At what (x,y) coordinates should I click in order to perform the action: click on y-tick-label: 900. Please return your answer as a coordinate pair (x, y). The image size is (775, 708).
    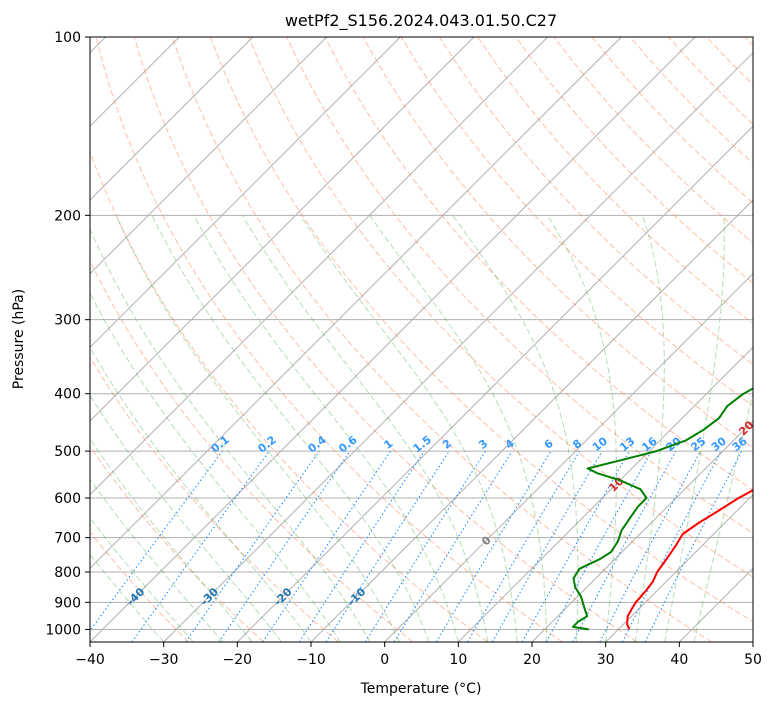
    Looking at the image, I should click on (67, 603).